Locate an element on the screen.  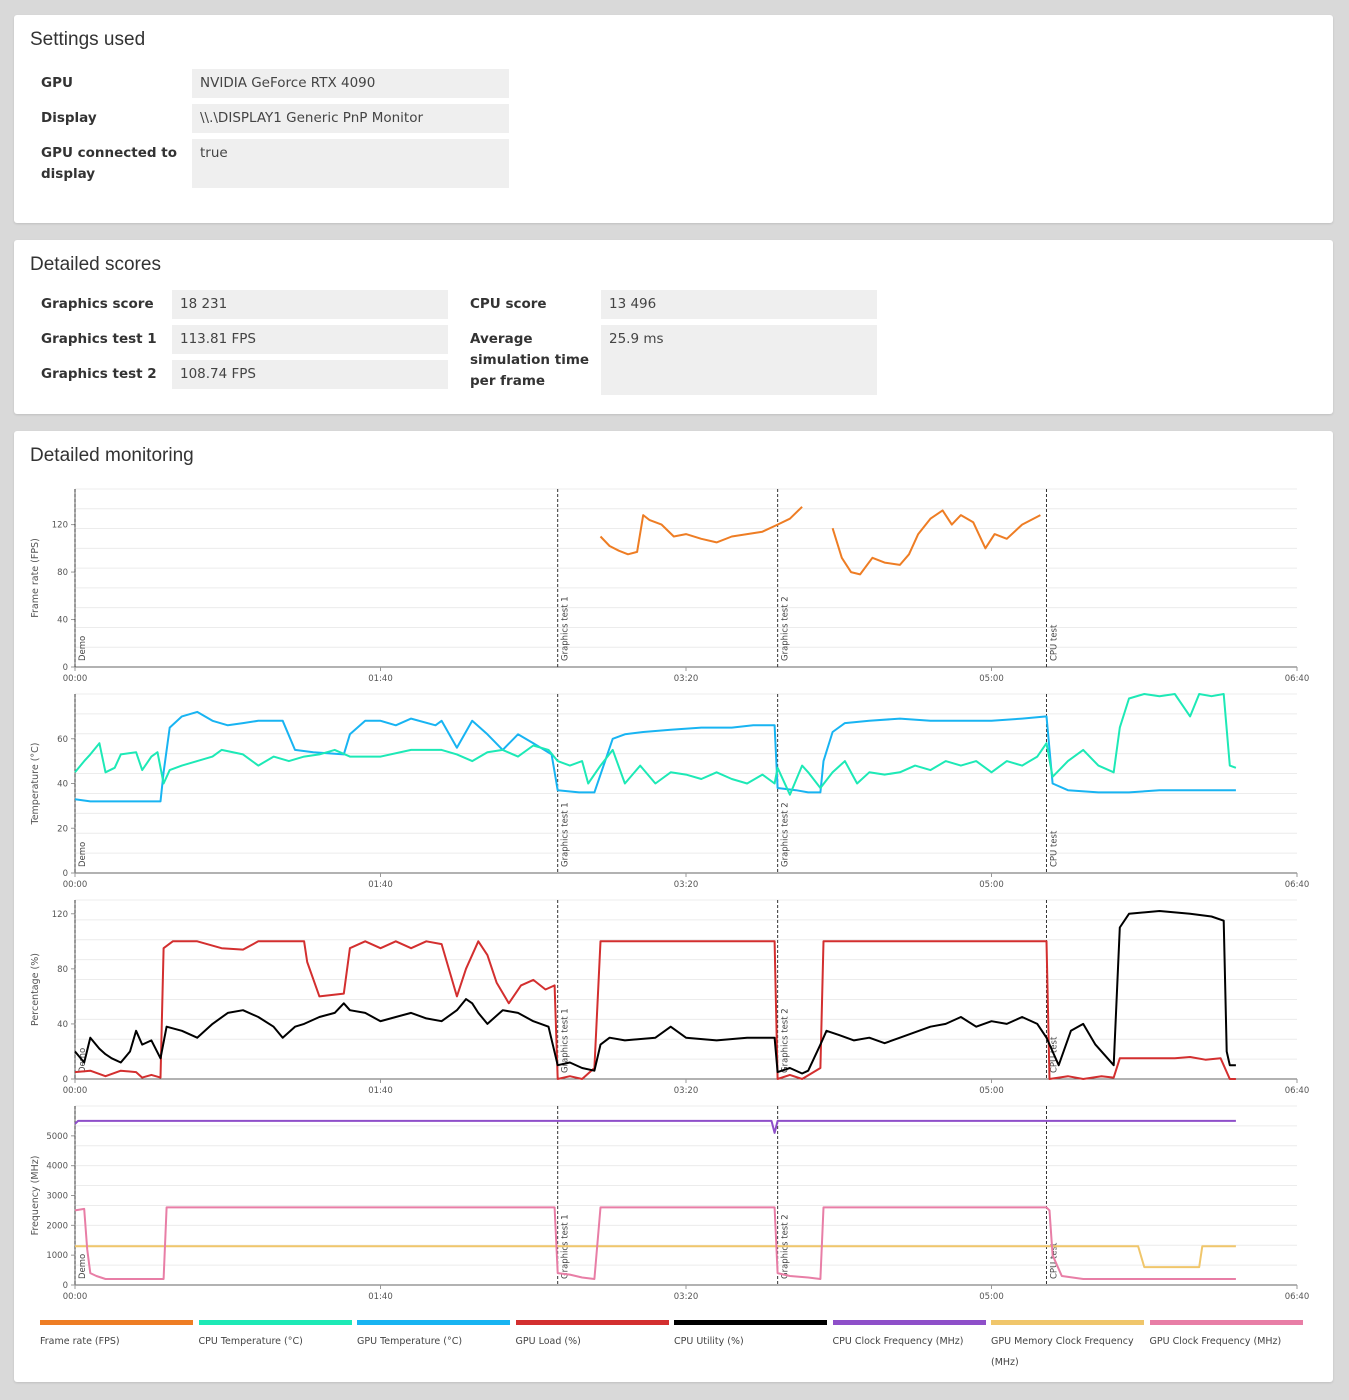
legend-item: GPU Temperature (°C) is located at coordinates (433, 1336).